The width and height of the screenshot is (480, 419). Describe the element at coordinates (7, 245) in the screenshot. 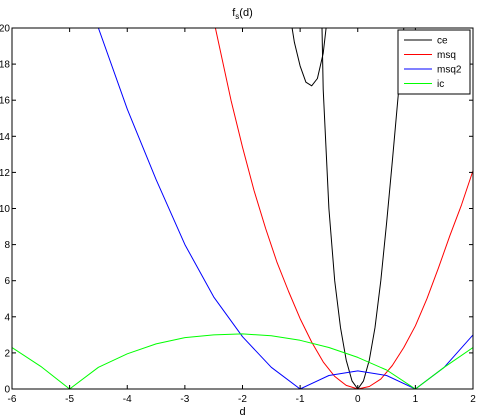

I see `y-tick-label: 8` at that location.